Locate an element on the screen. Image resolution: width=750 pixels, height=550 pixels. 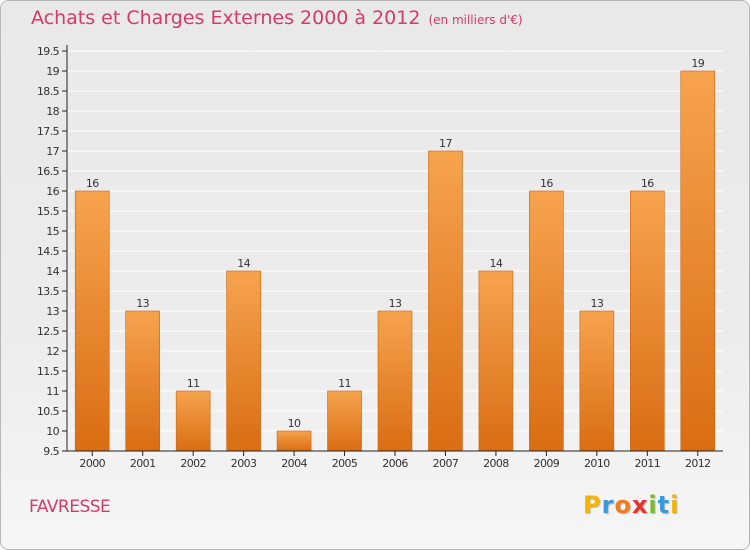
logo-letter: o is located at coordinates (623, 505).